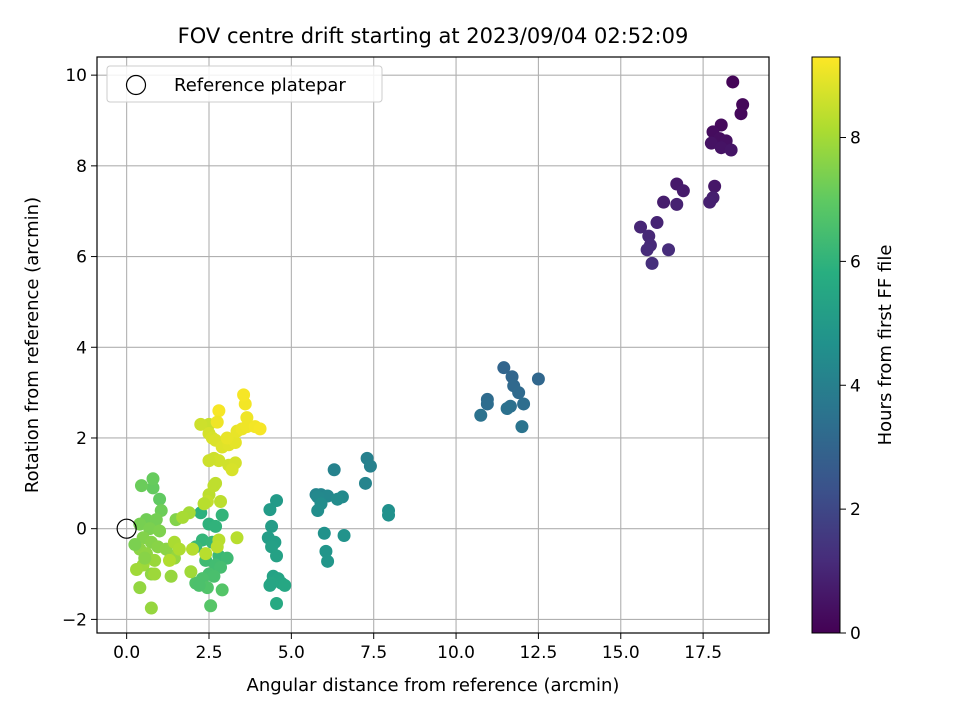 Image resolution: width=960 pixels, height=720 pixels. I want to click on y-tick-label: 10, so click(76, 76).